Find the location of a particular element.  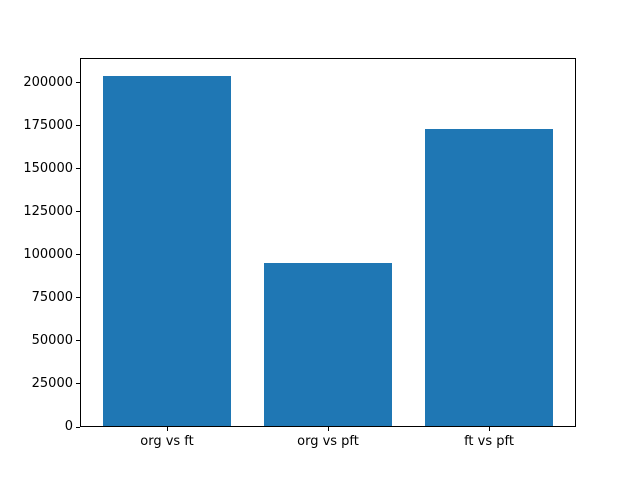

y-tick-label: 150000 is located at coordinates (48, 168).